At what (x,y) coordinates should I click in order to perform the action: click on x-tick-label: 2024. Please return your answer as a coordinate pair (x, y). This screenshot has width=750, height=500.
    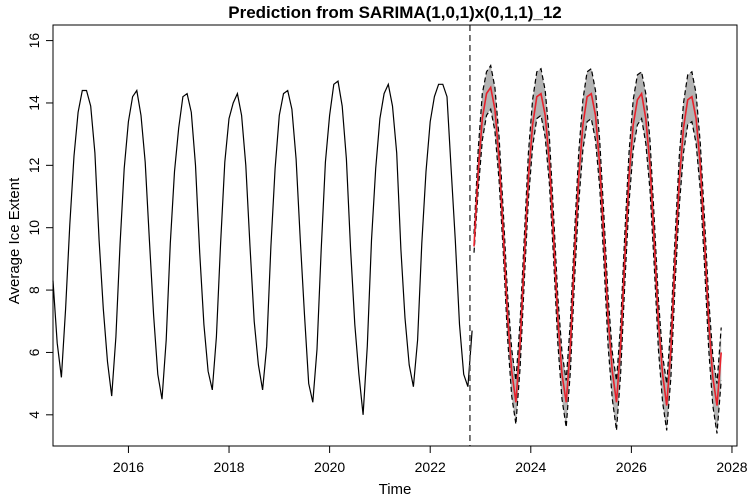
    Looking at the image, I should click on (530, 467).